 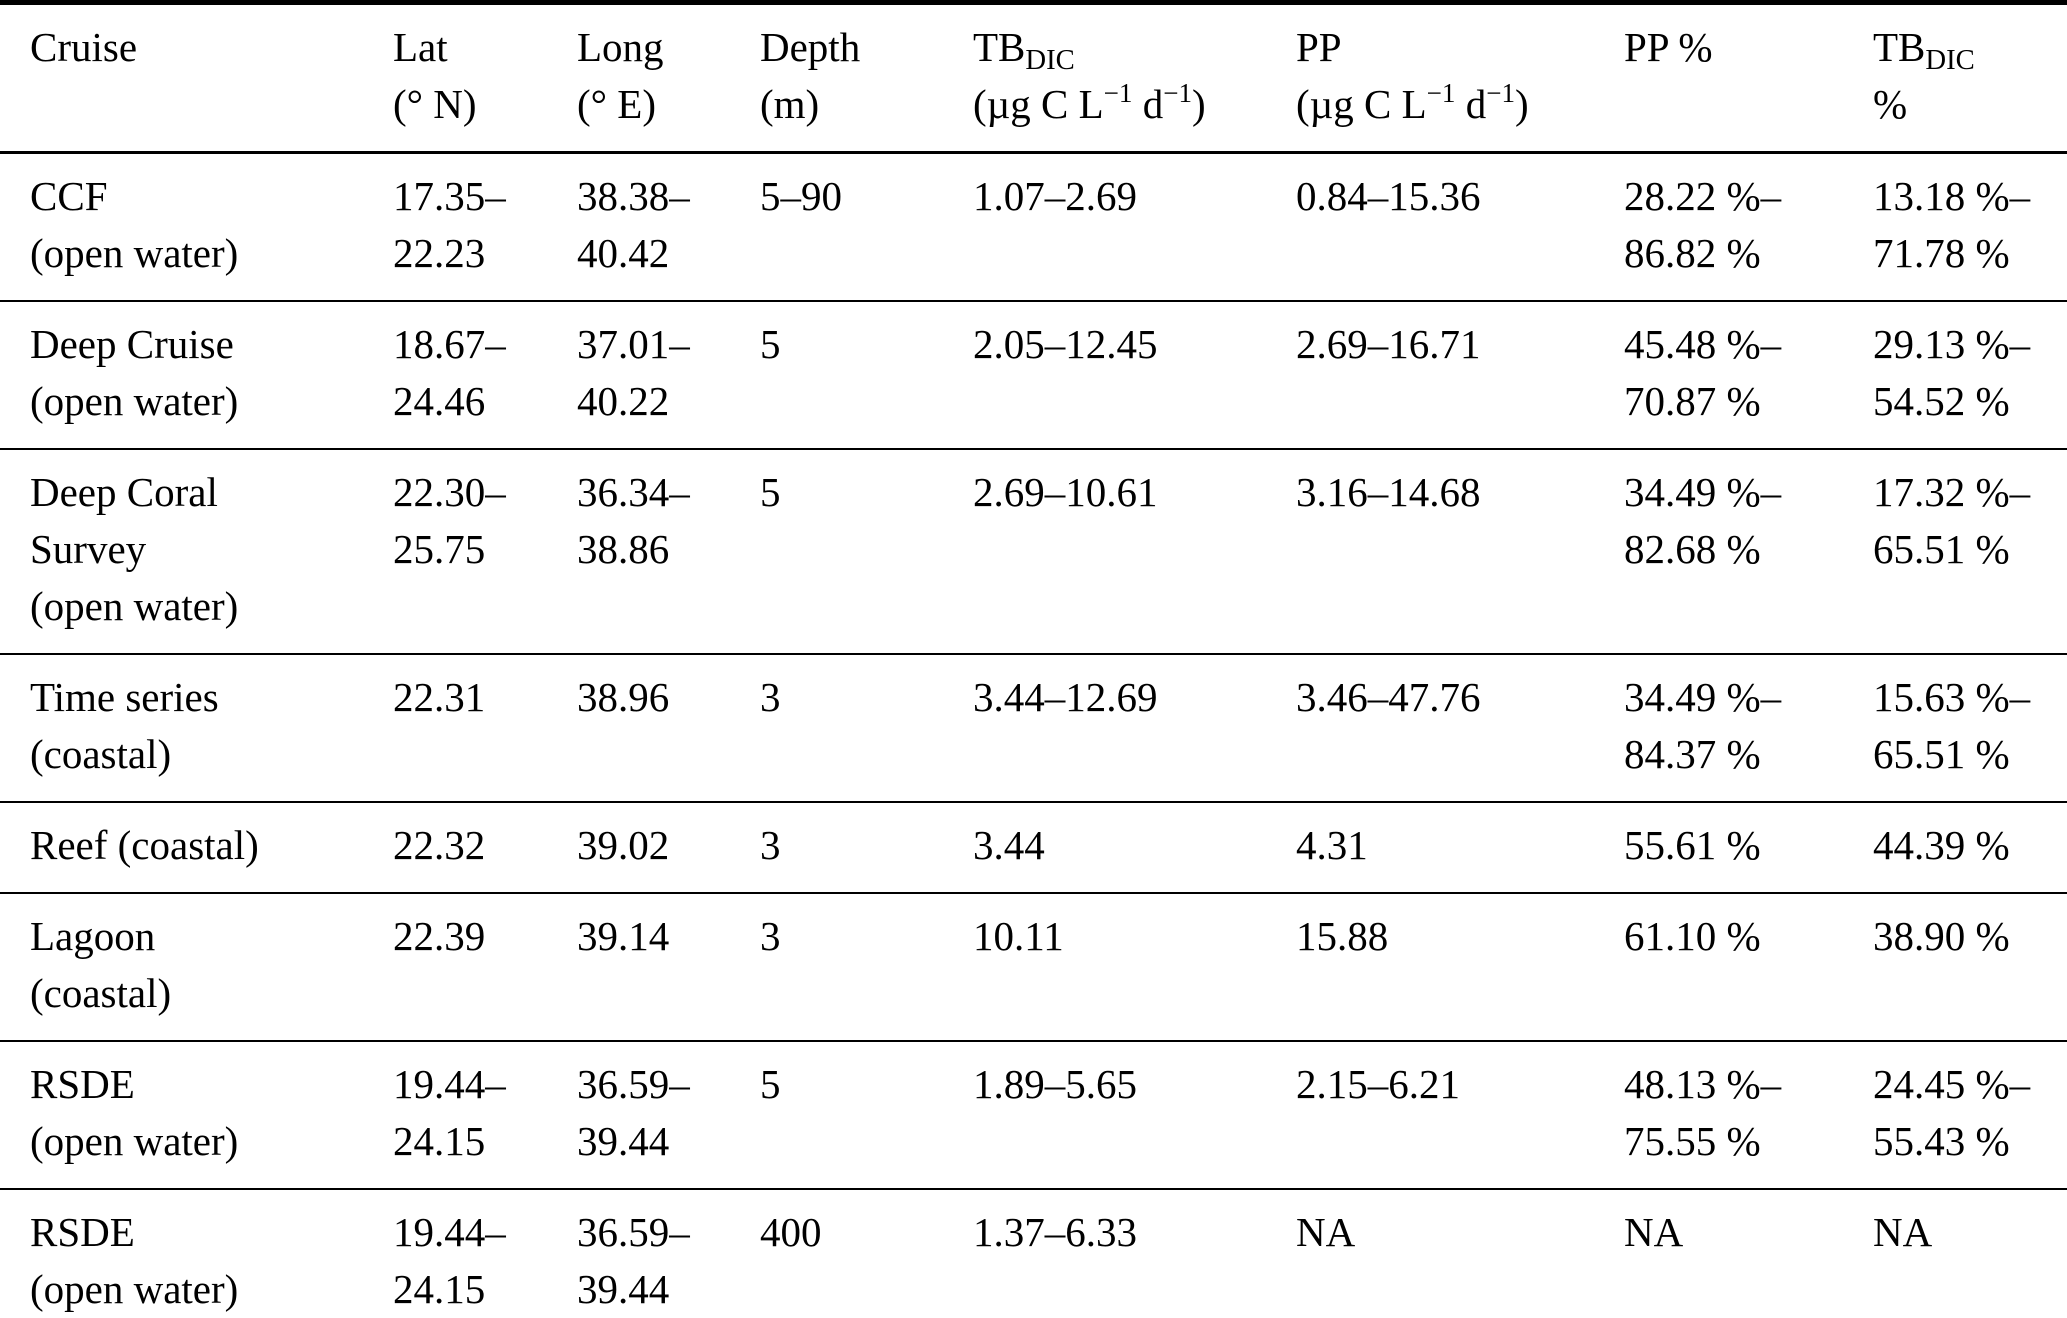 What do you see at coordinates (623, 253) in the screenshot?
I see `cell-line: 40.42` at bounding box center [623, 253].